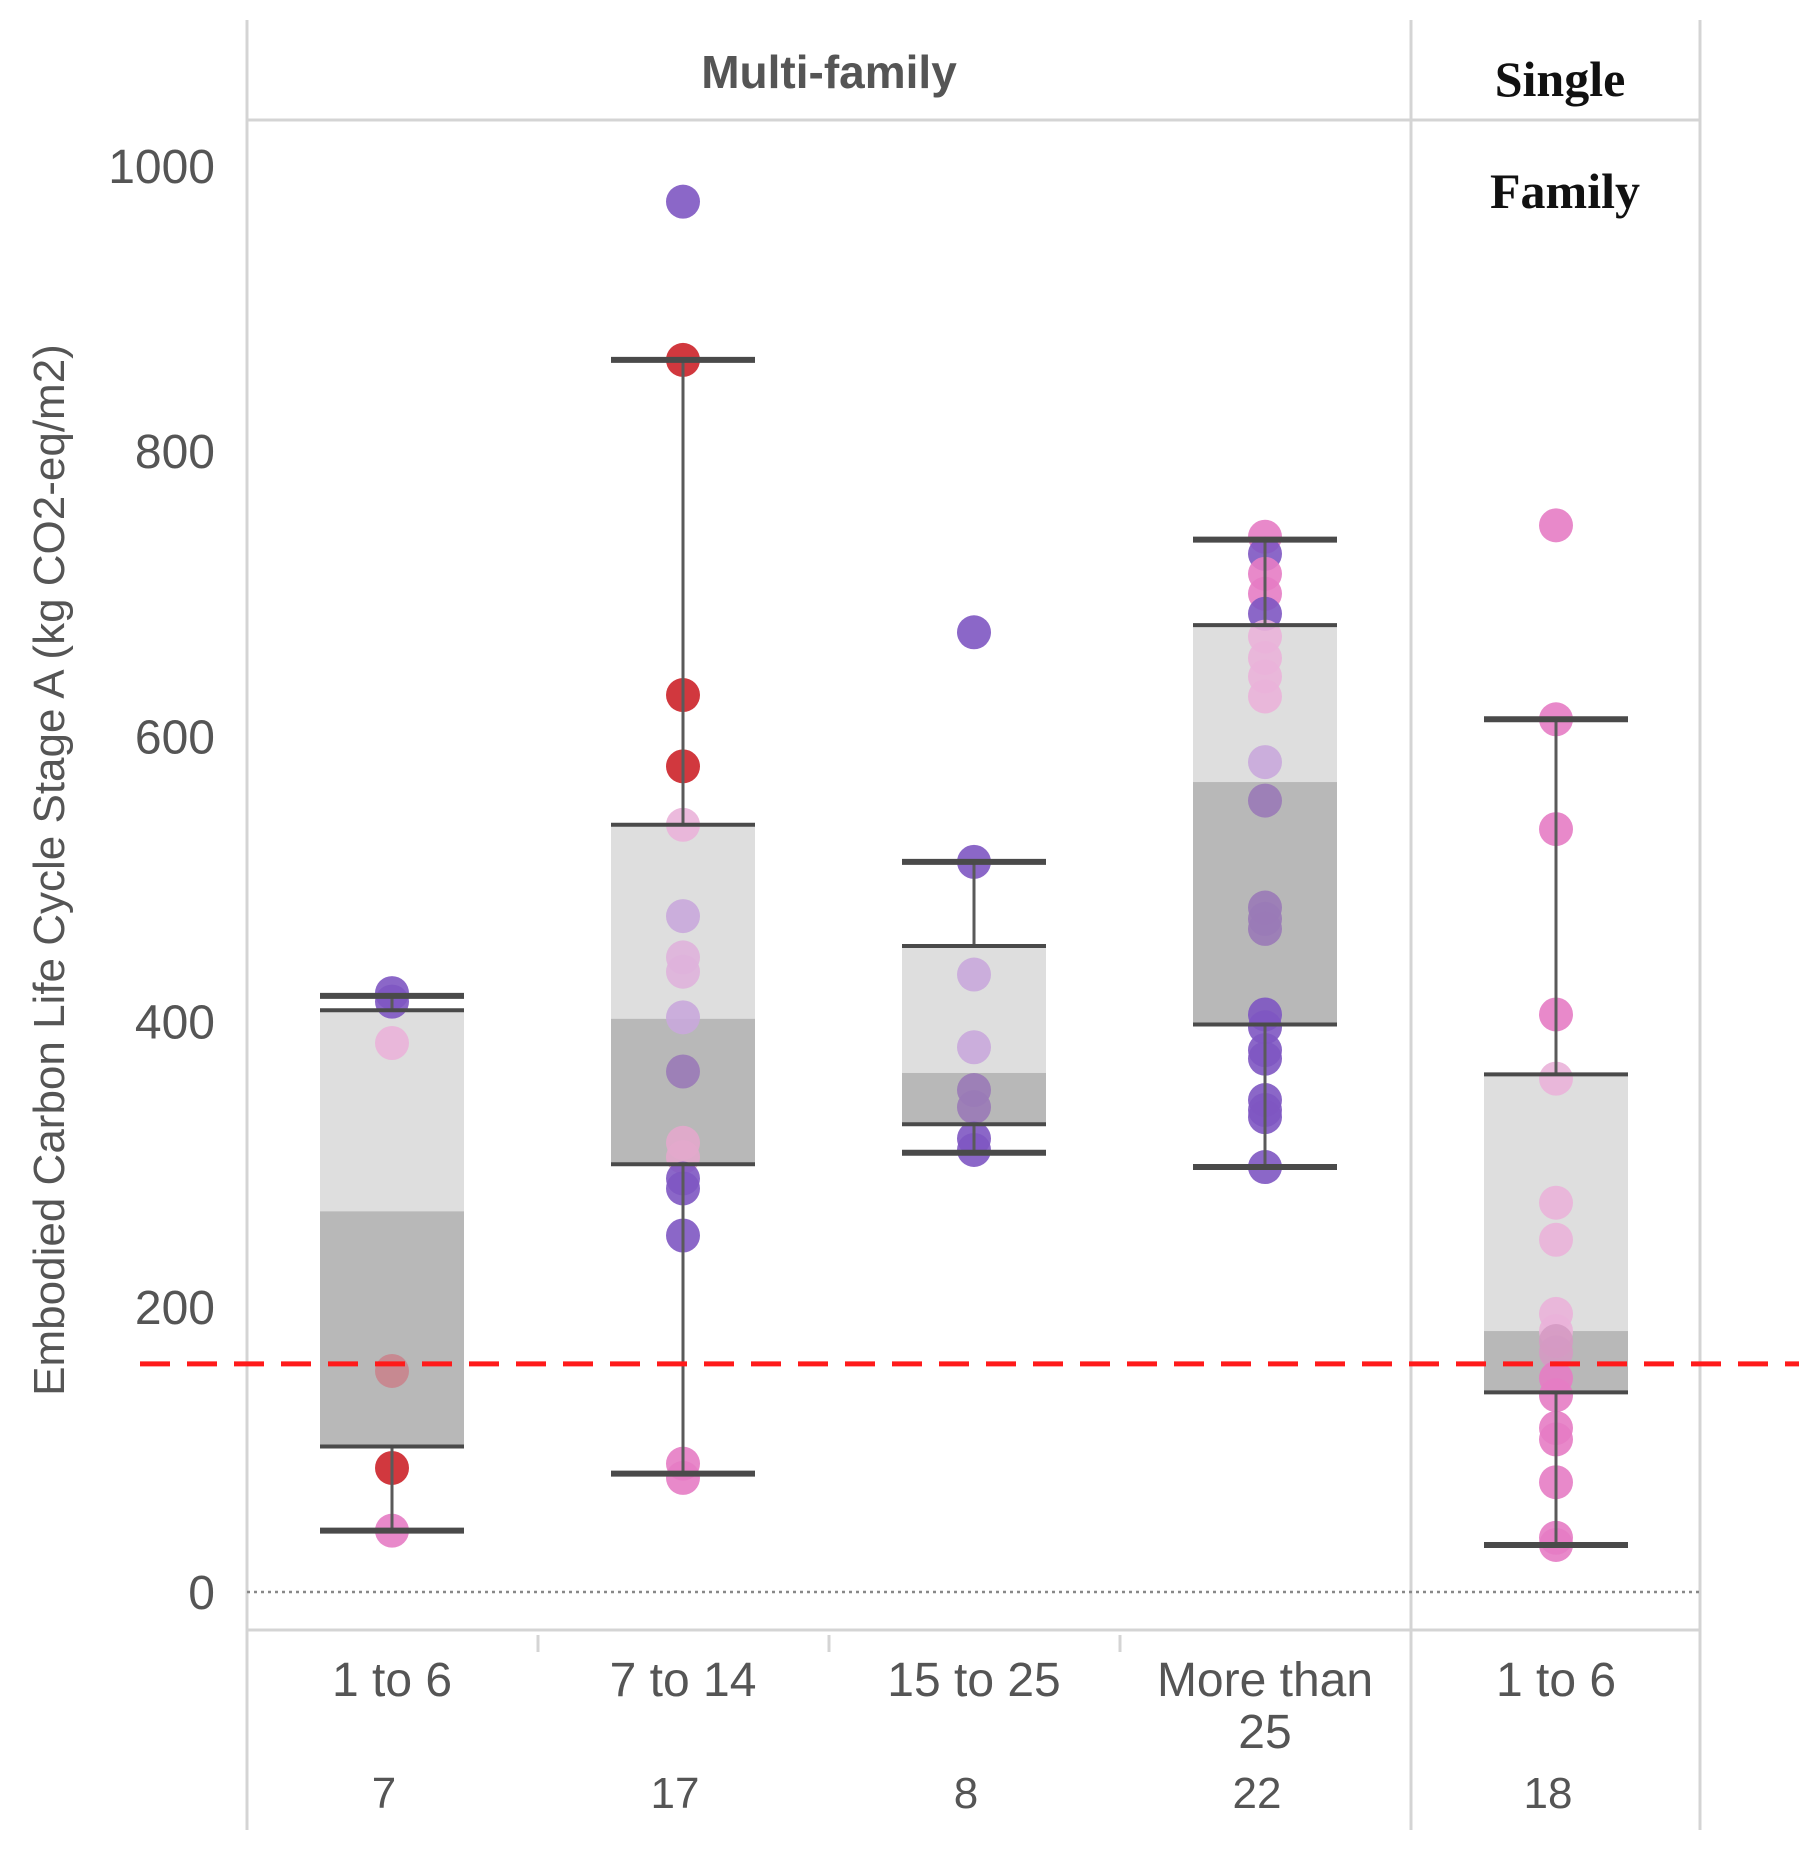 This screenshot has width=1799, height=1855. Describe the element at coordinates (1265, 1680) in the screenshot. I see `category-label-3-0: More than` at that location.